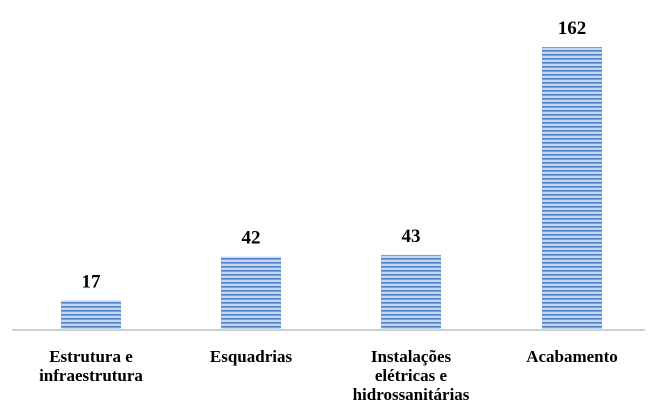 The height and width of the screenshot is (410, 648). I want to click on bar-value-label: 43, so click(411, 236).